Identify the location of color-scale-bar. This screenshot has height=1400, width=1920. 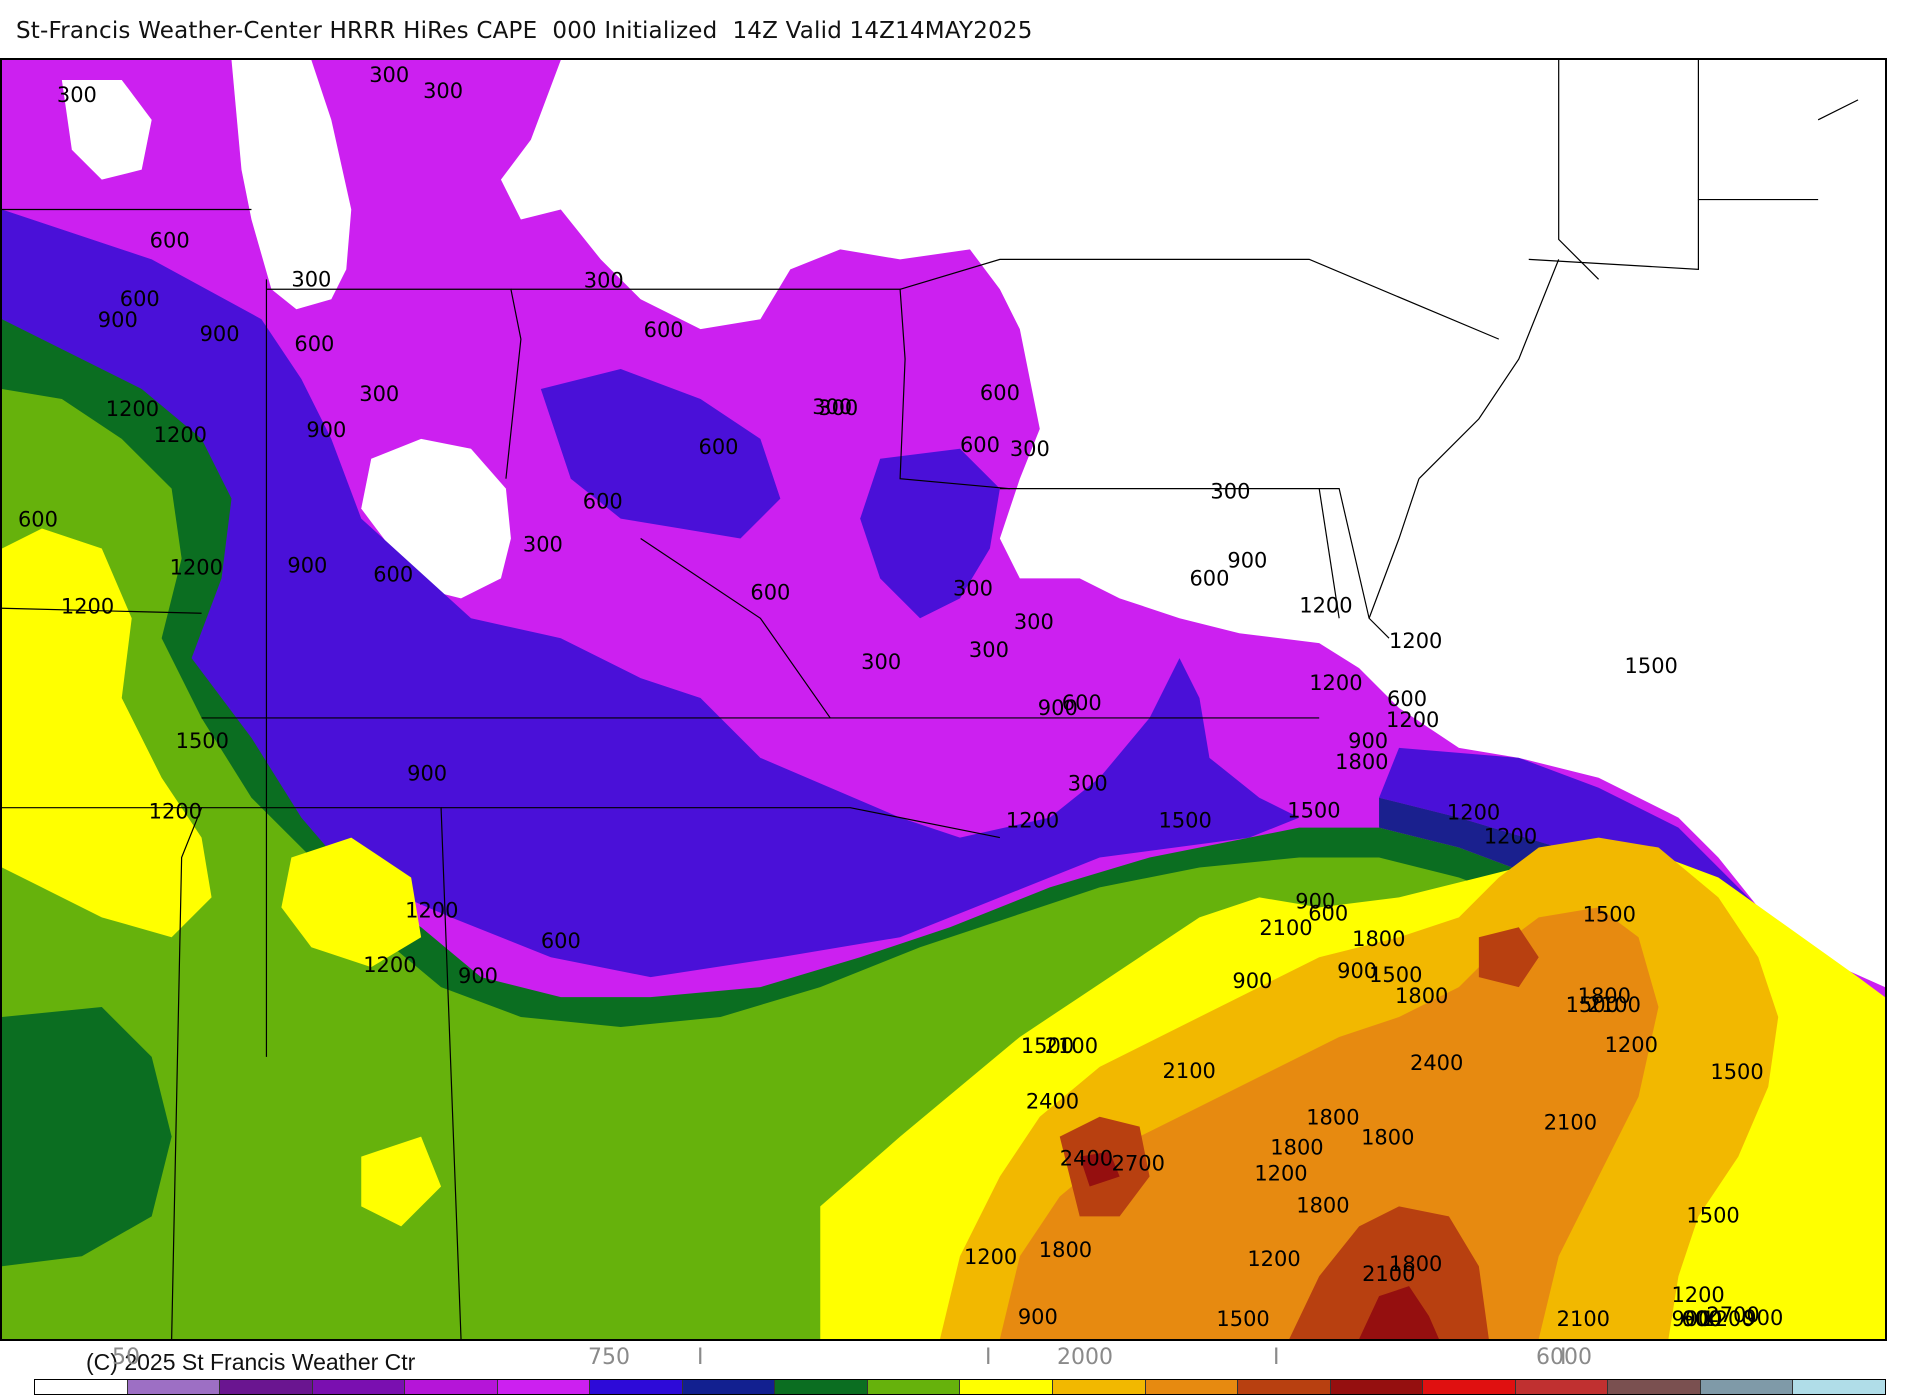
(960, 1387).